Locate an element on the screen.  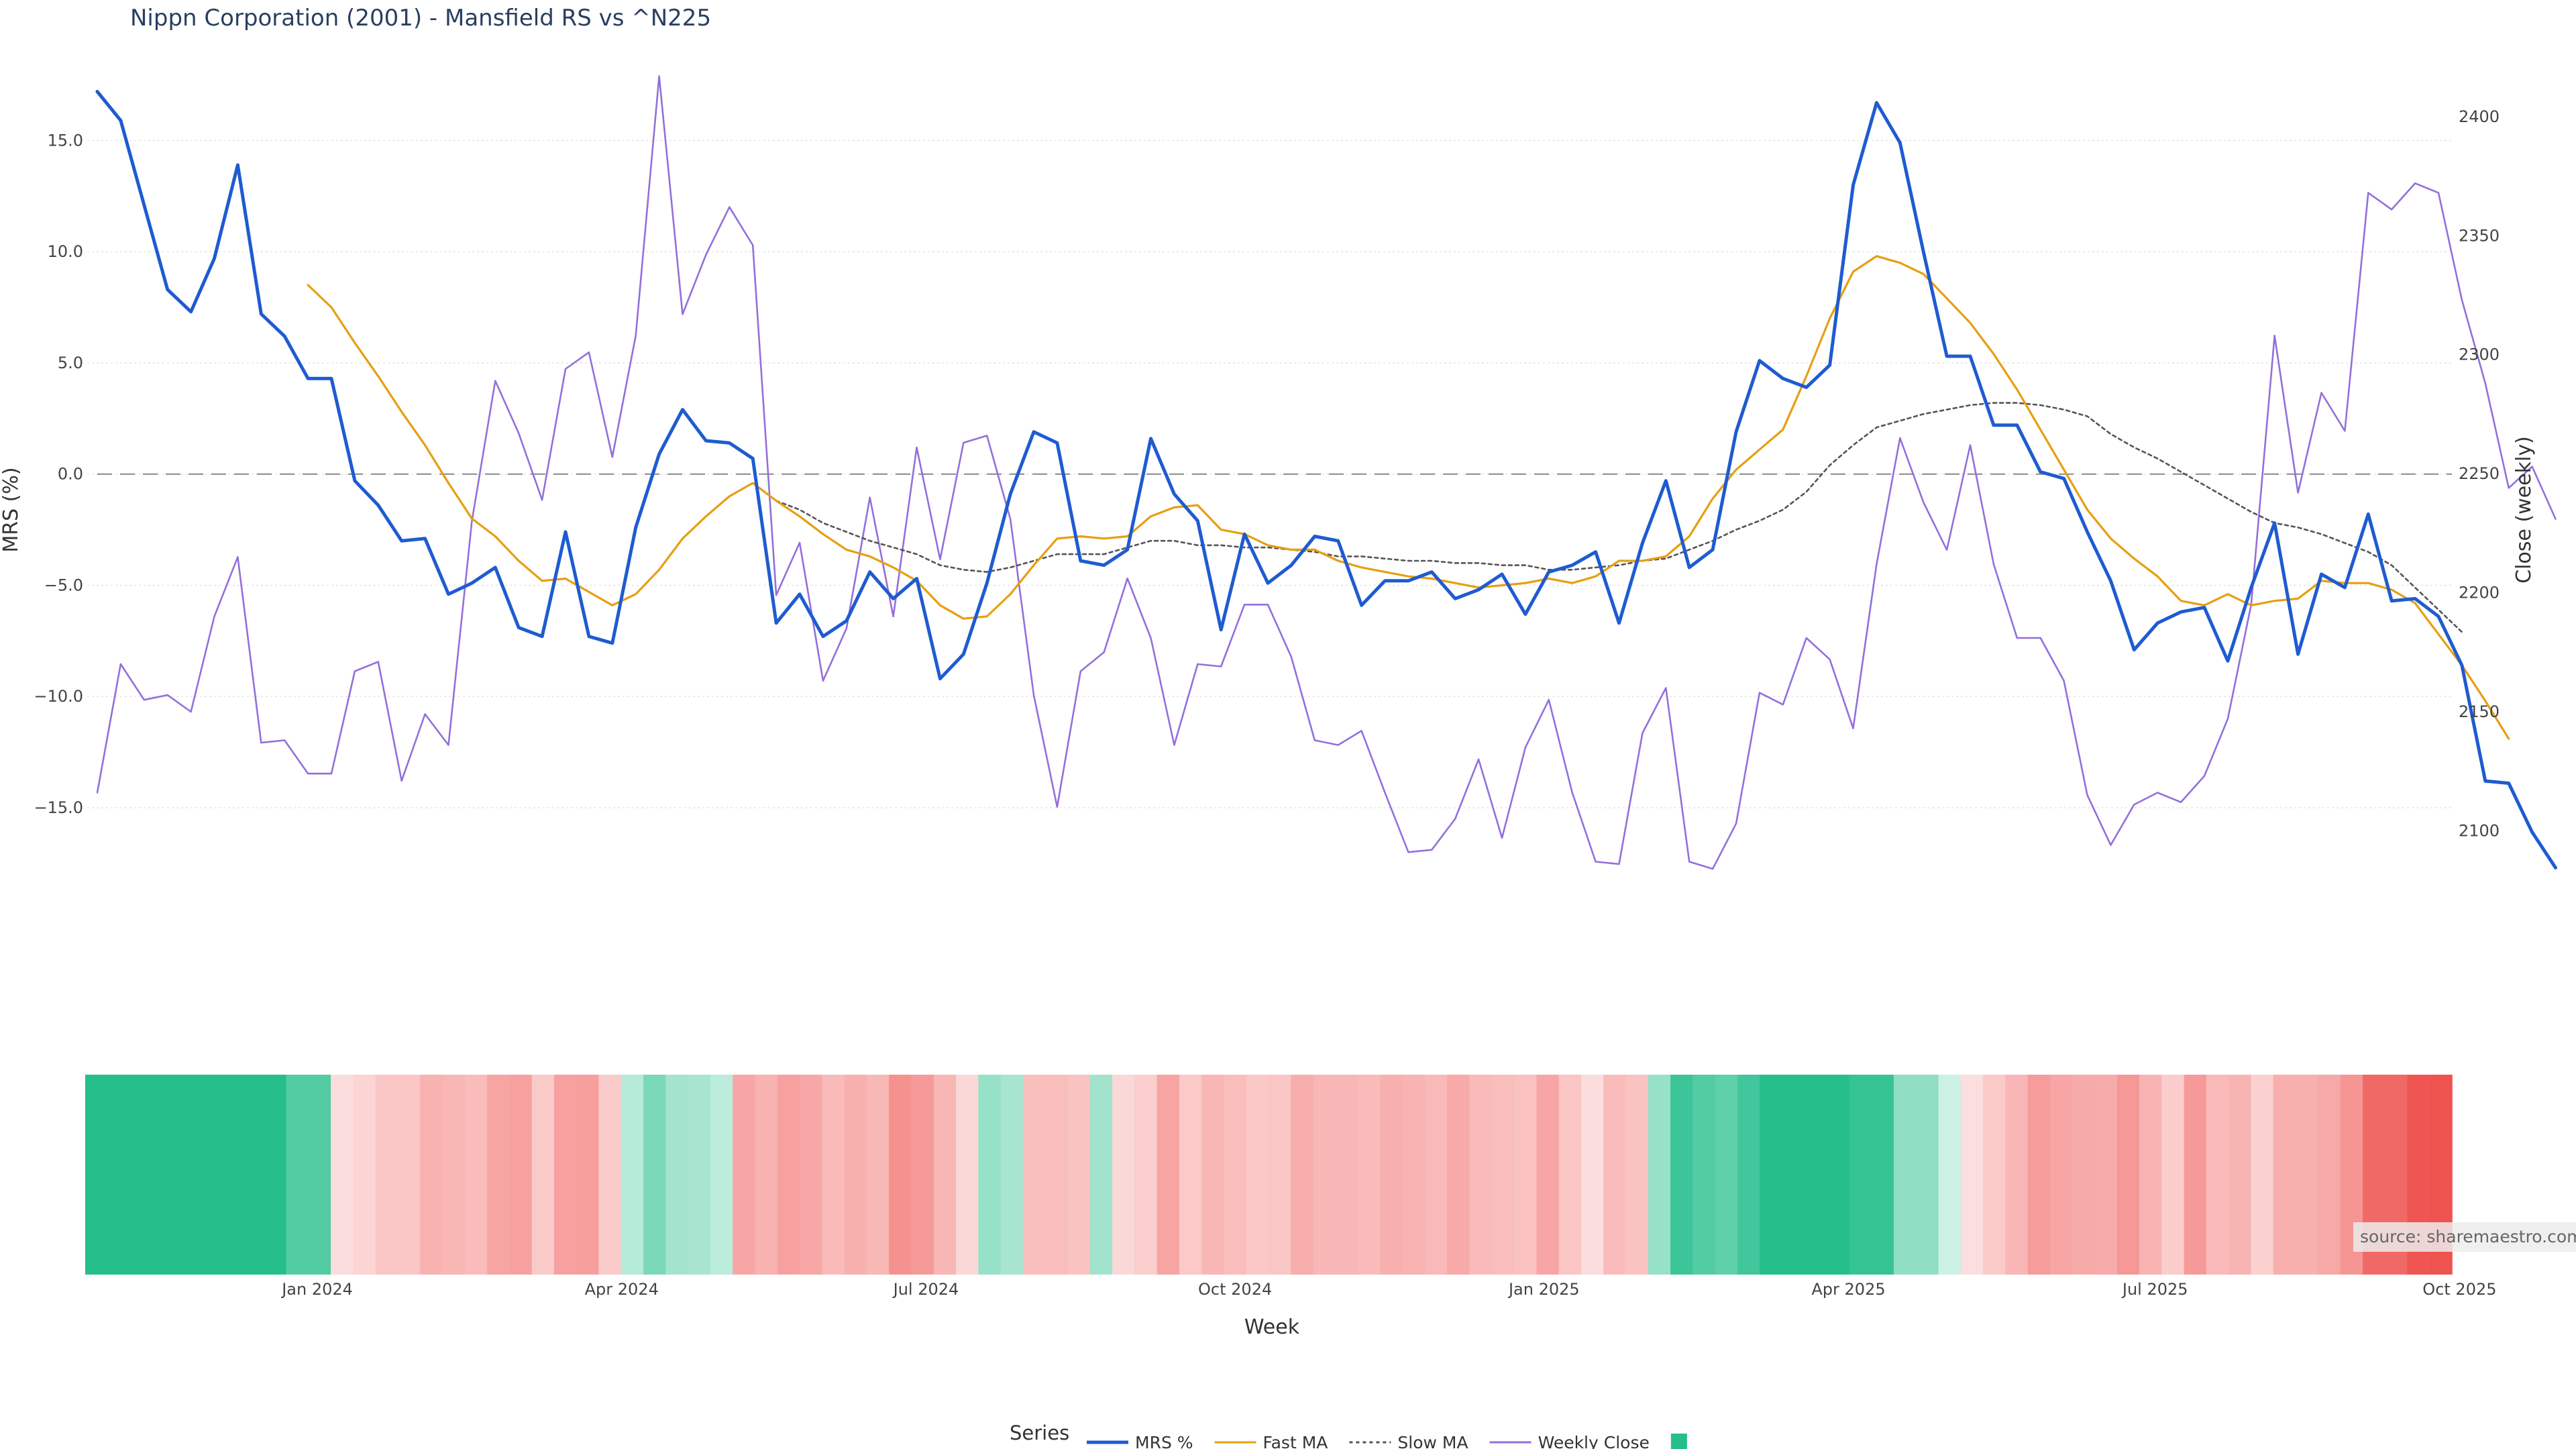
right-tick-label: 2350 is located at coordinates (2479, 235).